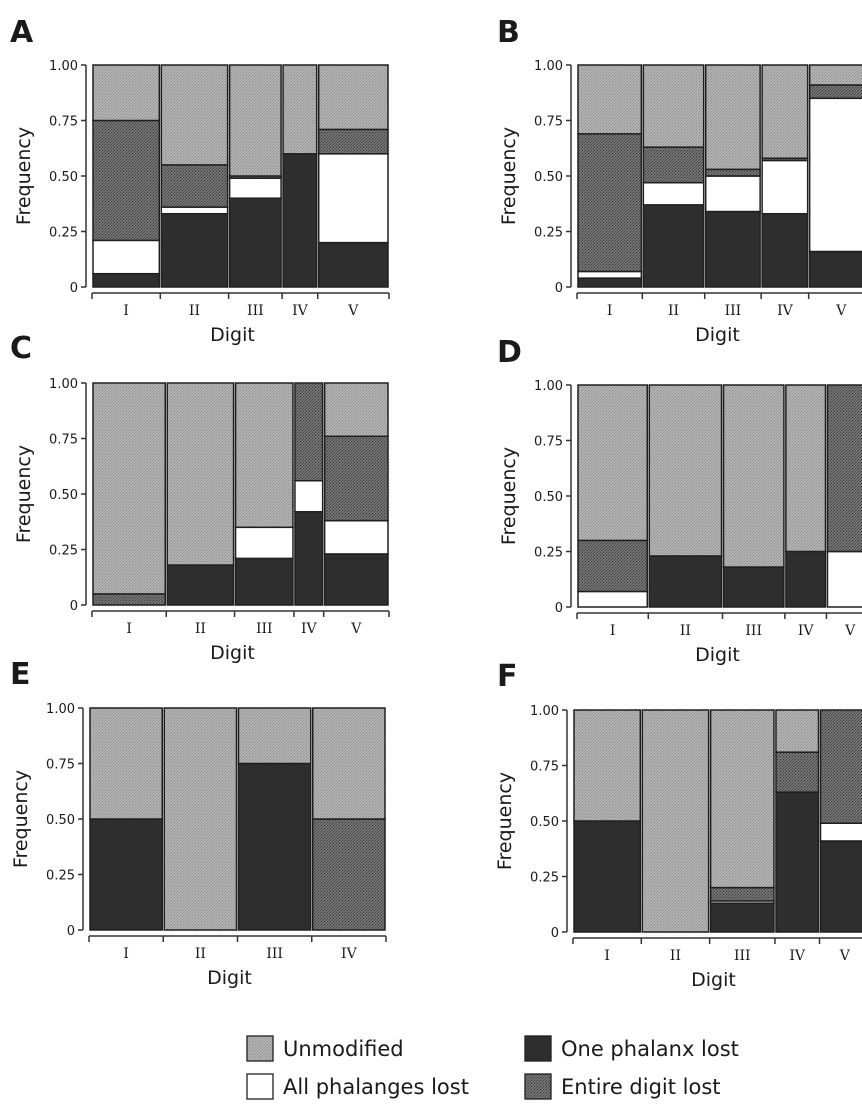 The width and height of the screenshot is (862, 1105). I want to click on legend-label-all-phalanges-lost: All phalanges lost, so click(376, 1087).